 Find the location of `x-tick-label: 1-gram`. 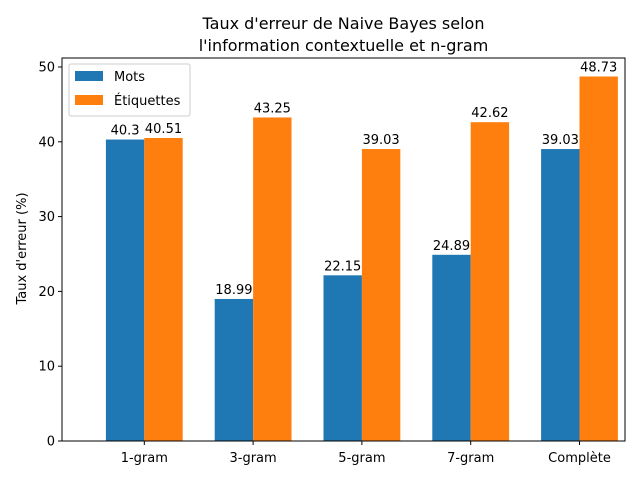

x-tick-label: 1-gram is located at coordinates (144, 458).